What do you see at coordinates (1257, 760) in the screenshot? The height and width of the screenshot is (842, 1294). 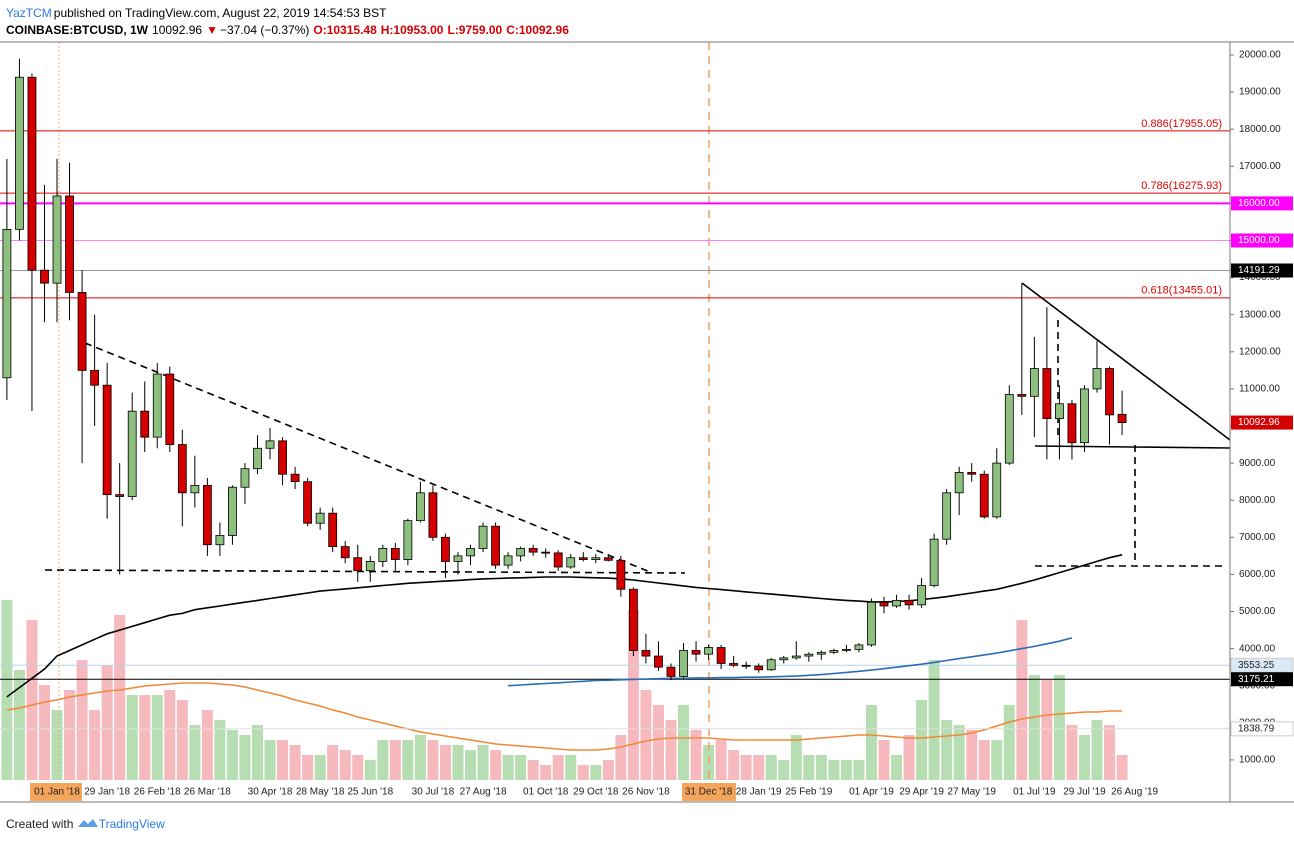 I see `y-tick-label: 1000.00` at bounding box center [1257, 760].